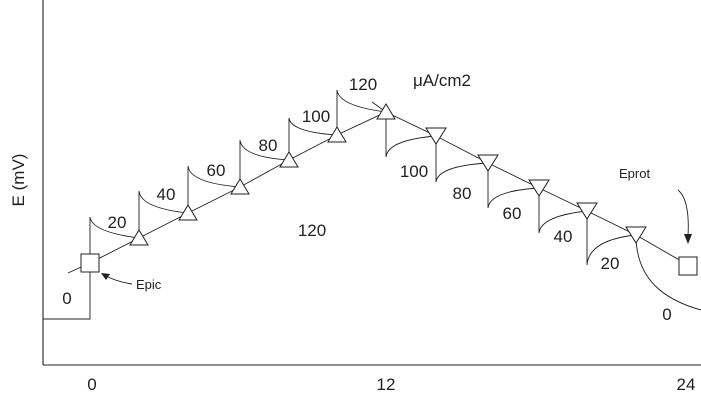  Describe the element at coordinates (316, 116) in the screenshot. I see `current-label-100-forward: 100` at that location.